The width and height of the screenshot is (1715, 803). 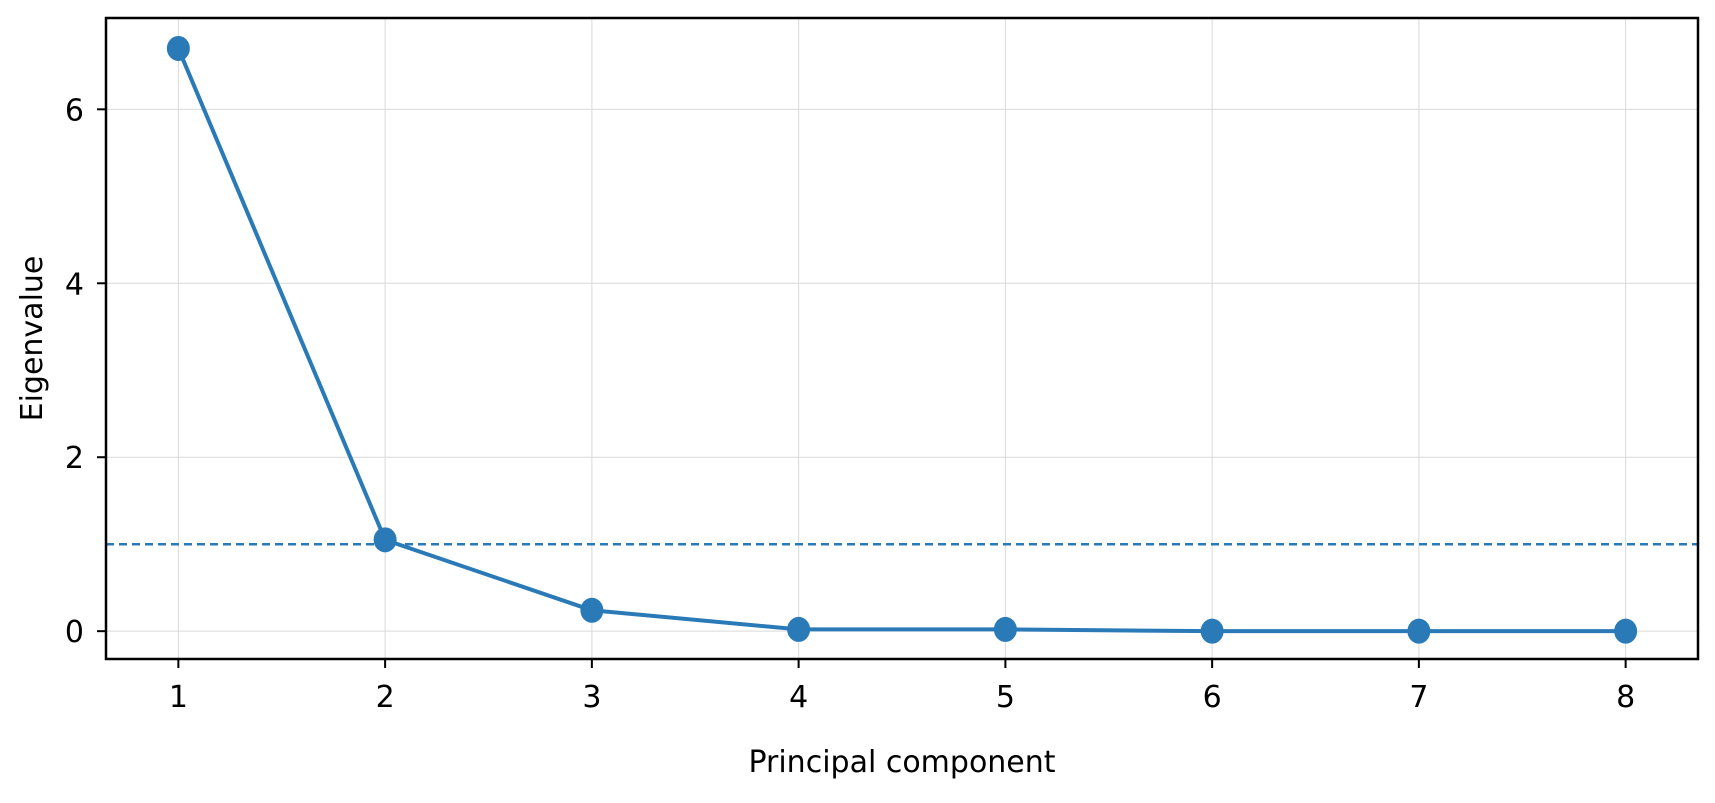 I want to click on y-tick-label-2: 2, so click(x=74, y=458).